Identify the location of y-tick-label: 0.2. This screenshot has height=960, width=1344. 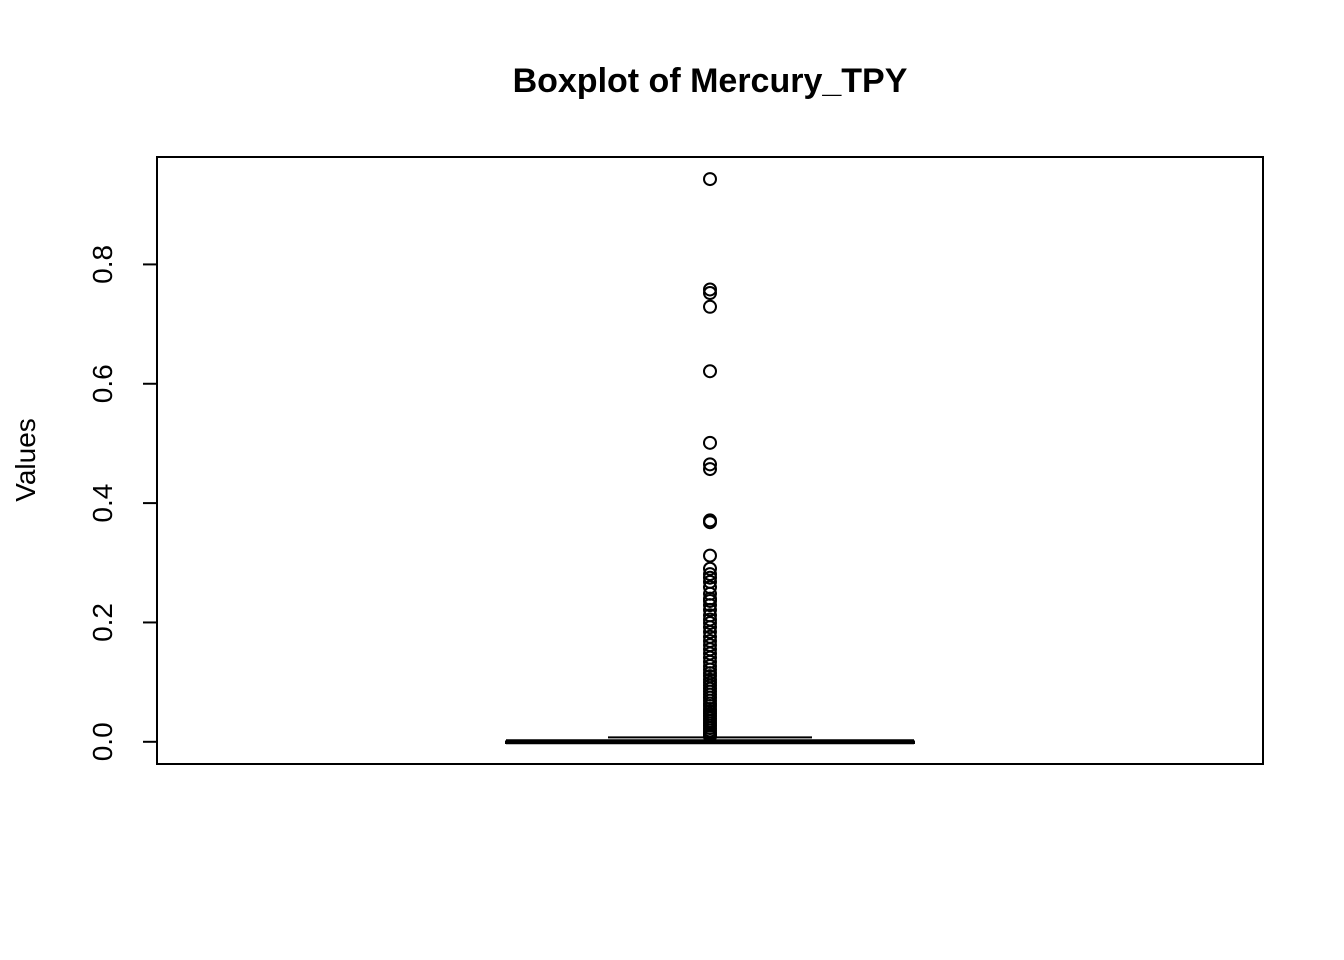
(102, 622).